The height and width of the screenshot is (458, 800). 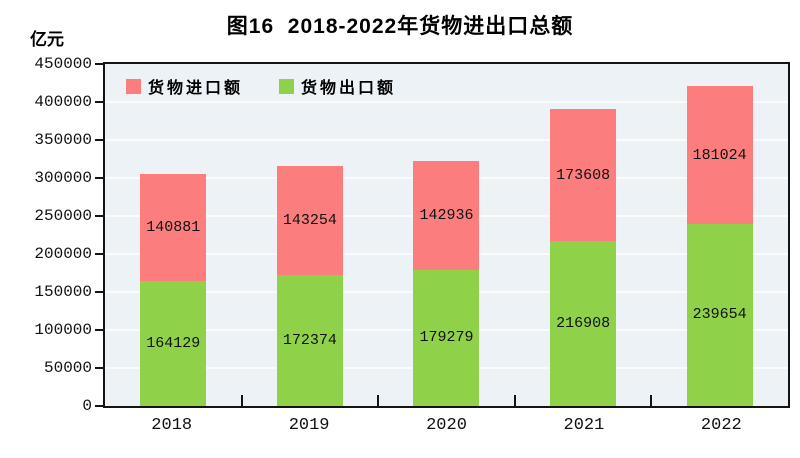 I want to click on bar-slot-2018: 140881 164129, so click(x=173, y=235).